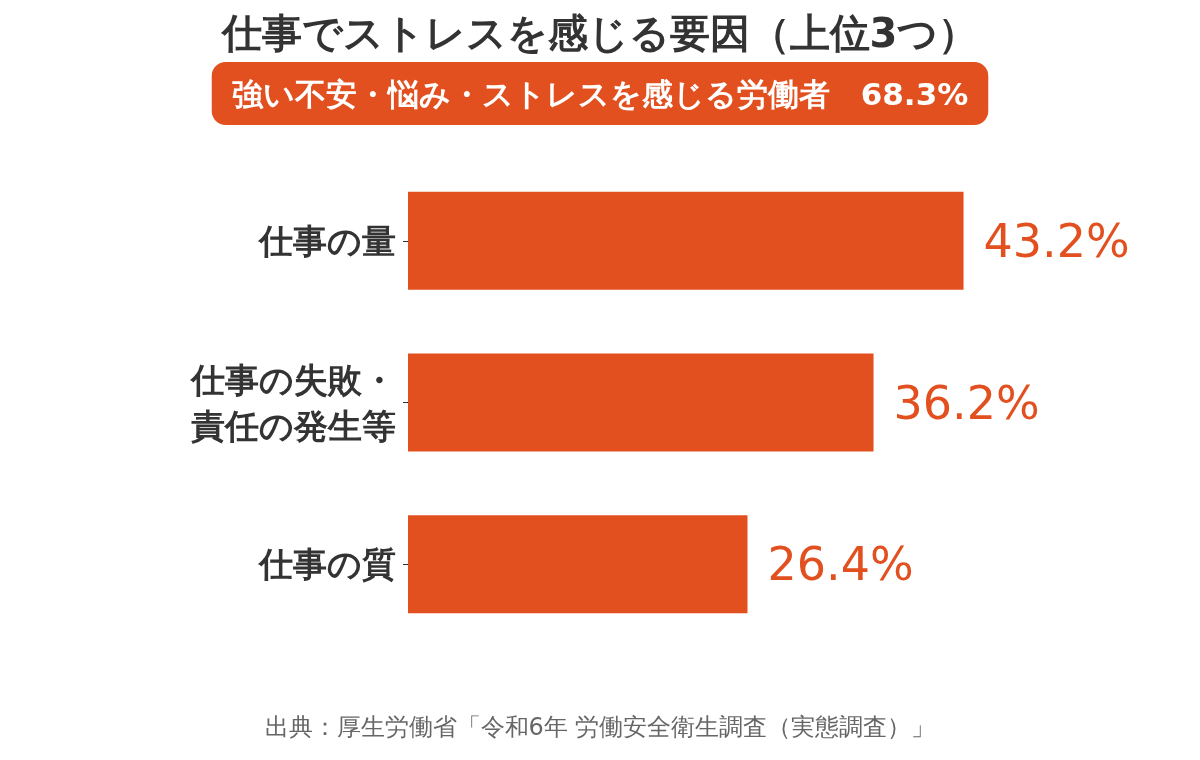  Describe the element at coordinates (600, 93) in the screenshot. I see `chart-subtitle: 強い不安・悩み・ストレスを感じる労働者 68.3%` at that location.